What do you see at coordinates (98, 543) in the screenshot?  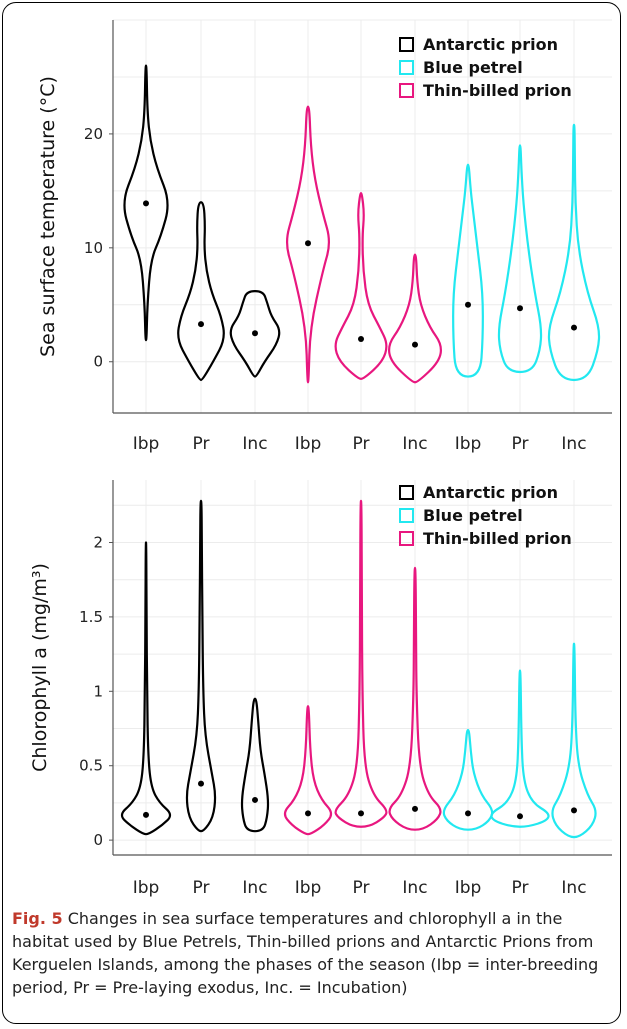 I see `y-tick-label: 2` at bounding box center [98, 543].